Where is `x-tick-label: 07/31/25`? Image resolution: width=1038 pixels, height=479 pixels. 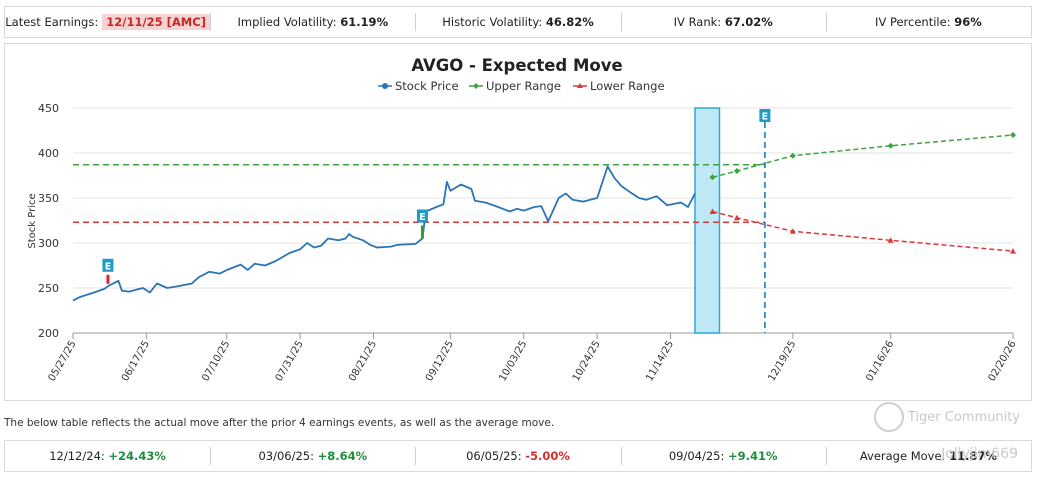 x-tick-label: 07/31/25 is located at coordinates (290, 361).